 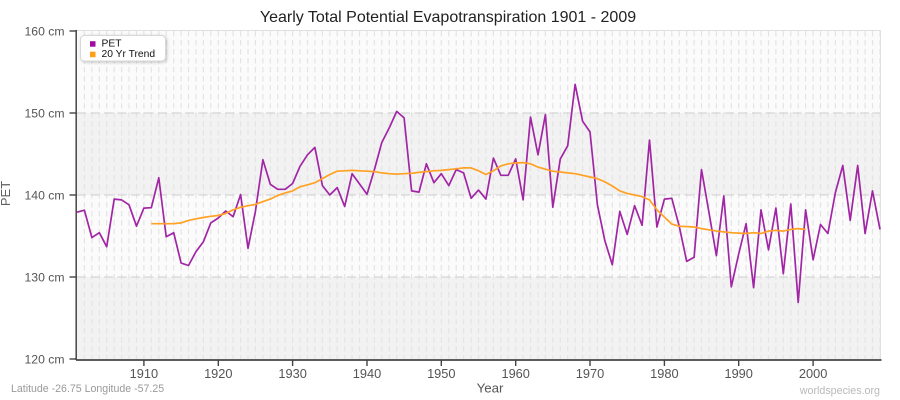 What do you see at coordinates (490, 388) in the screenshot?
I see `svg-text: Year` at bounding box center [490, 388].